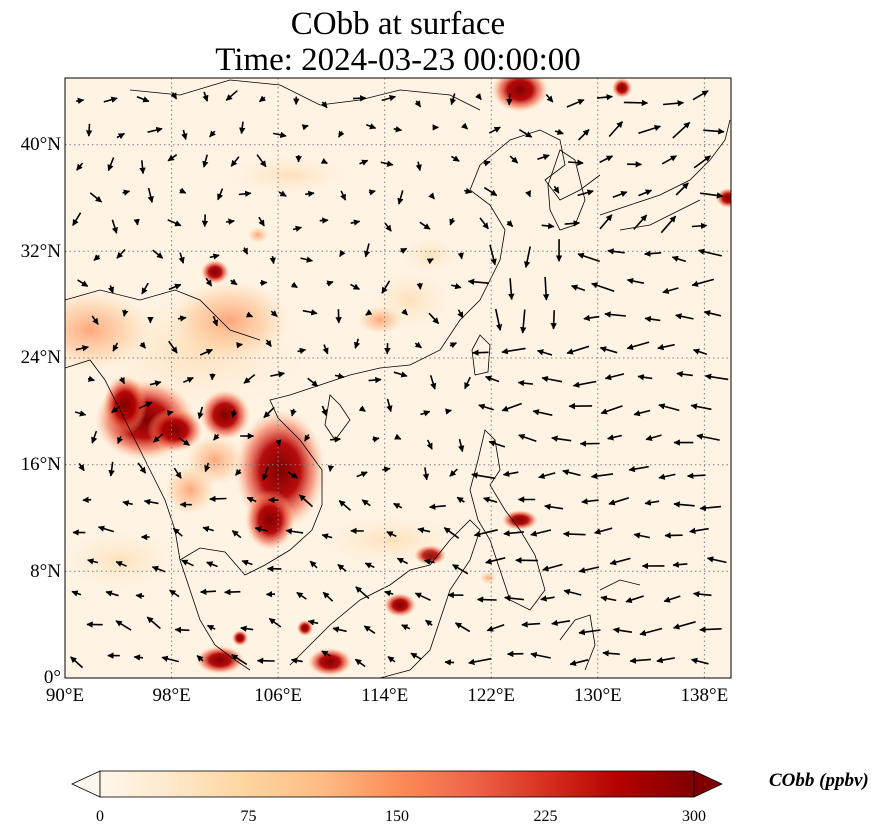 This screenshot has width=887, height=836. I want to click on colorbar-extend-min, so click(86, 784).